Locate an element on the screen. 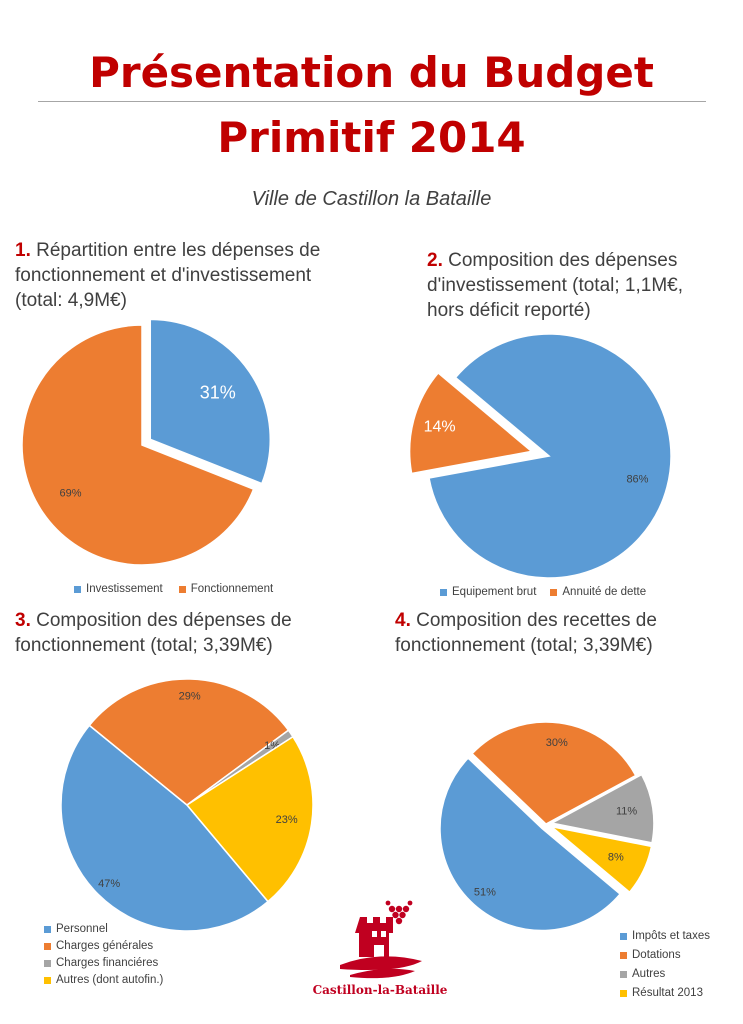 Image resolution: width=743 pixels, height=1024 pixels. chart-3-legend-label-2: Charges générales is located at coordinates (105, 946).